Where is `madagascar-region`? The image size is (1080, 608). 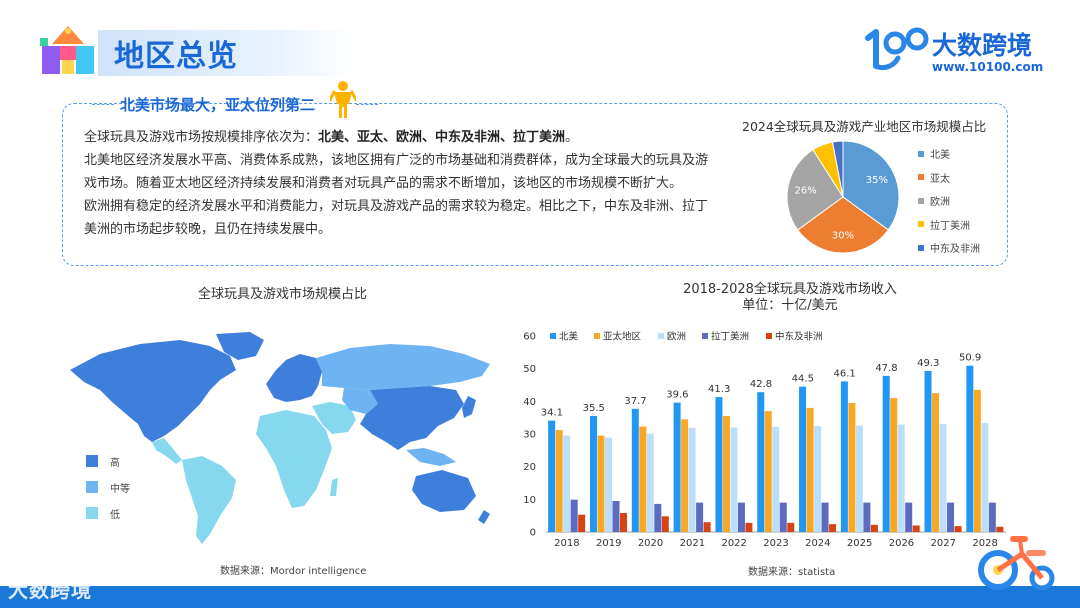
madagascar-region is located at coordinates (334, 487).